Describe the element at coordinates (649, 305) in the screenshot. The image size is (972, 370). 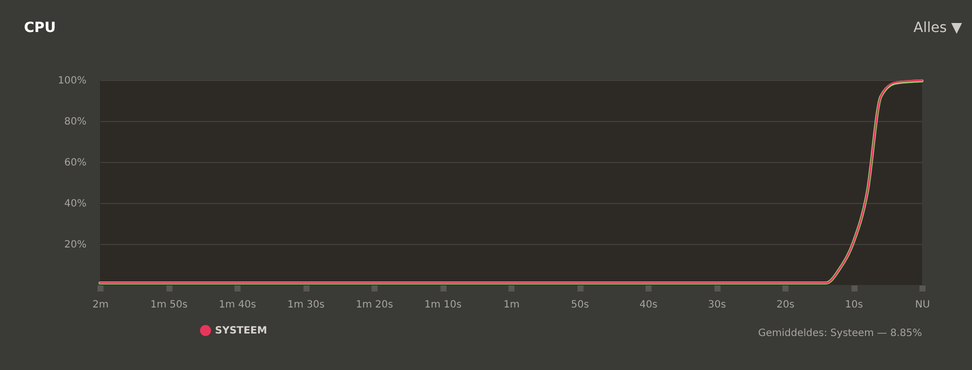
I see `x-tick-label: 40s` at that location.